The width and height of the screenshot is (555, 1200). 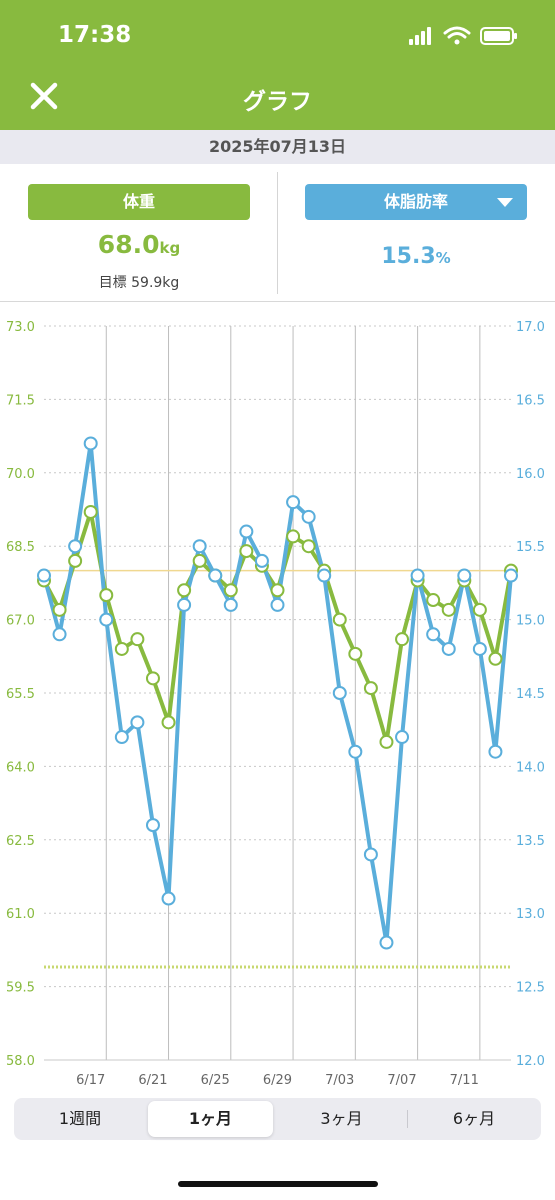 What do you see at coordinates (339, 1080) in the screenshot?
I see `x-tick-label: 7/03` at bounding box center [339, 1080].